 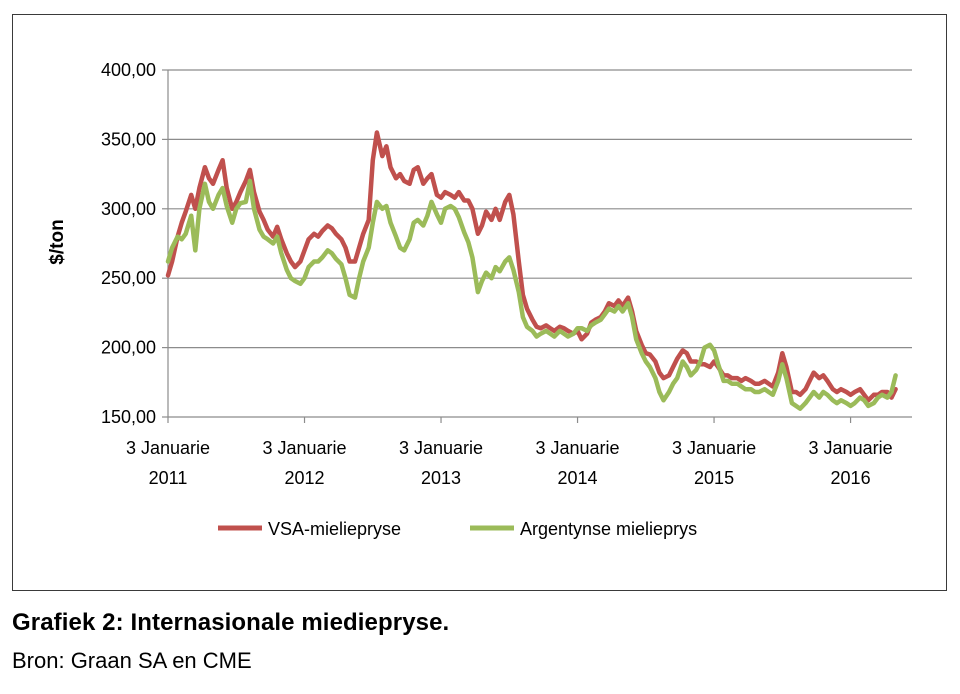 I want to click on y-tick-label: 350,00, so click(x=128, y=139).